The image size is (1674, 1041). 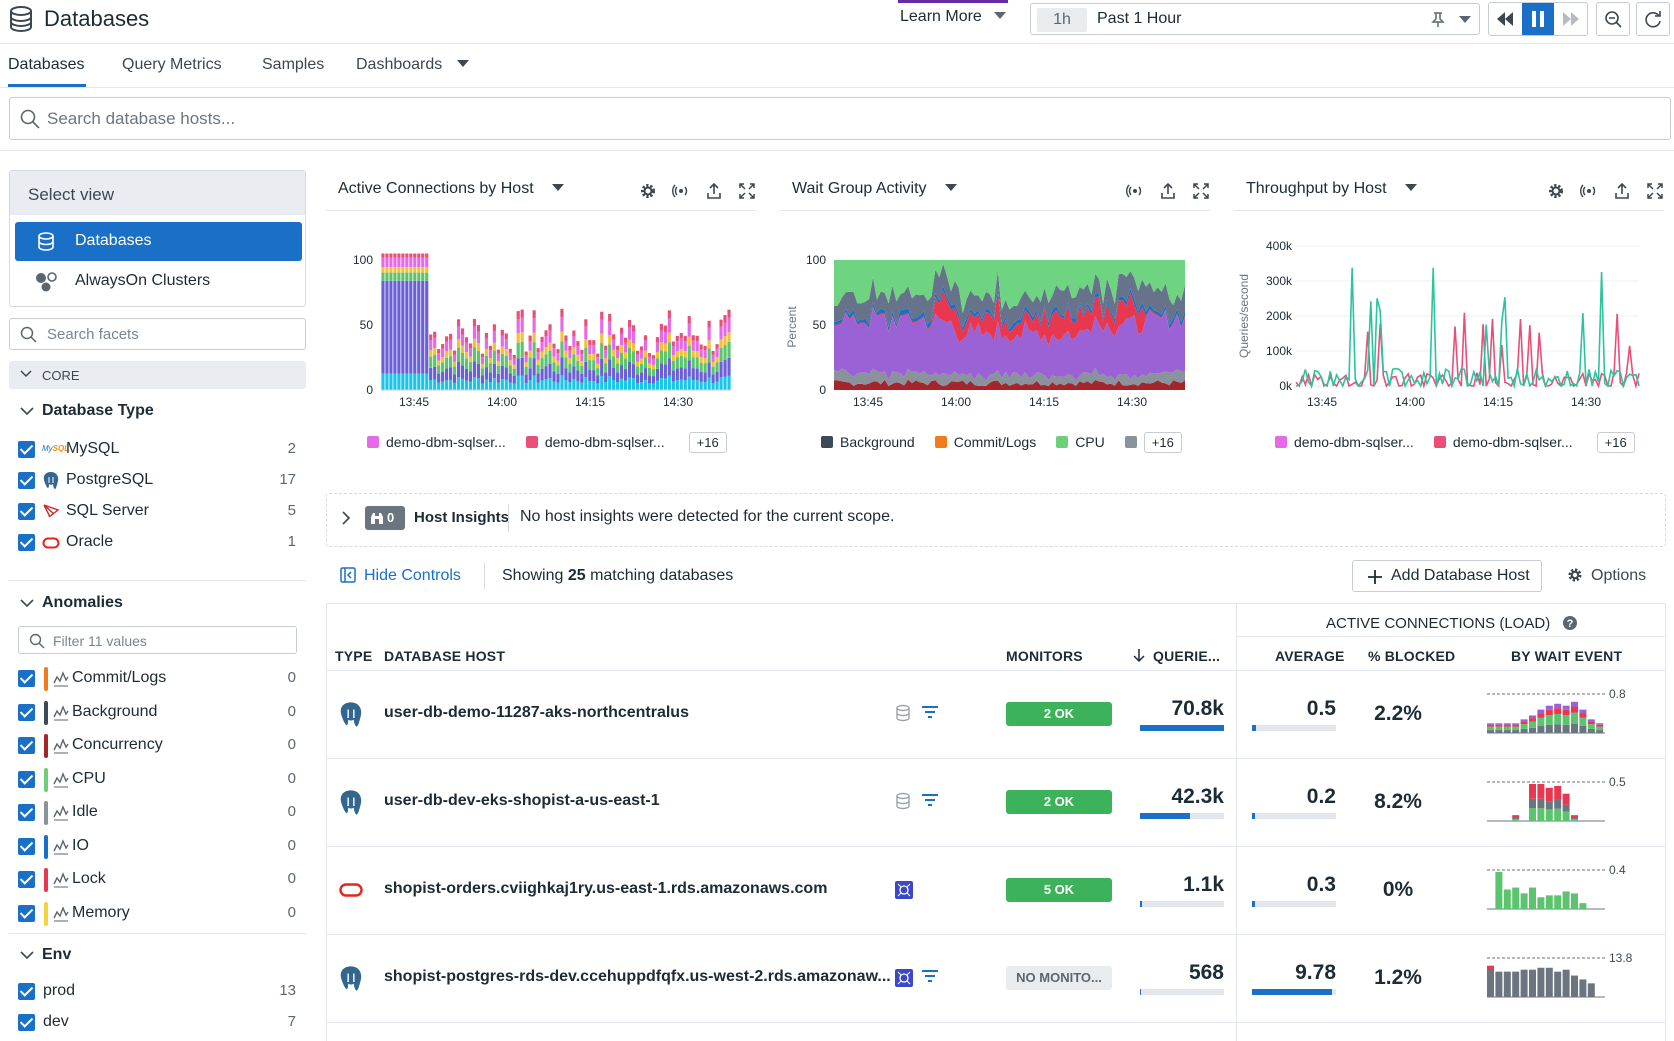 What do you see at coordinates (1570, 19) in the screenshot?
I see `forward-button` at bounding box center [1570, 19].